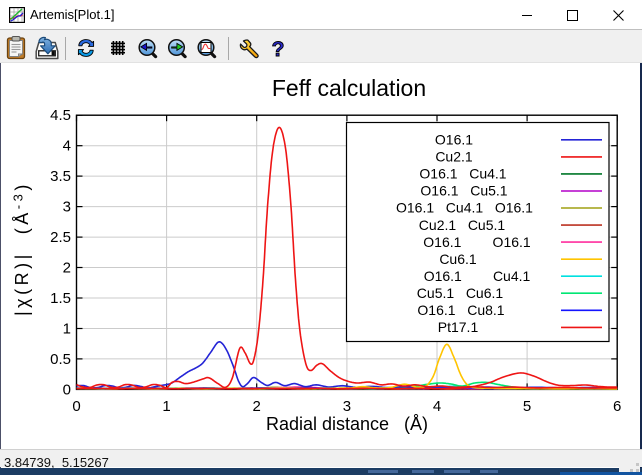  I want to click on svg-text: Cu6.1, so click(458, 259).